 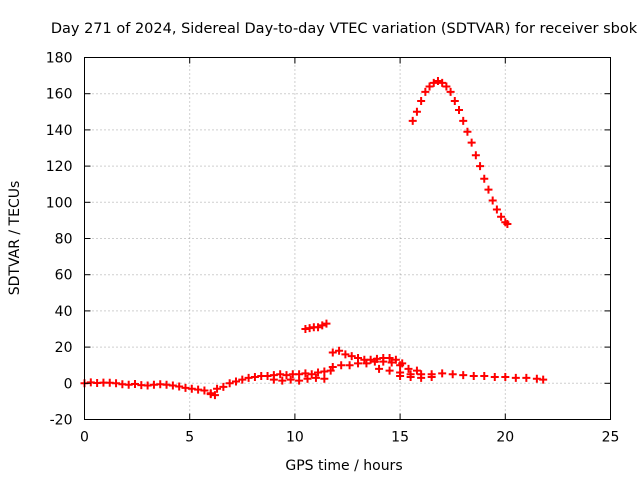 What do you see at coordinates (149, 389) in the screenshot?
I see `series-baseline-early` at bounding box center [149, 389].